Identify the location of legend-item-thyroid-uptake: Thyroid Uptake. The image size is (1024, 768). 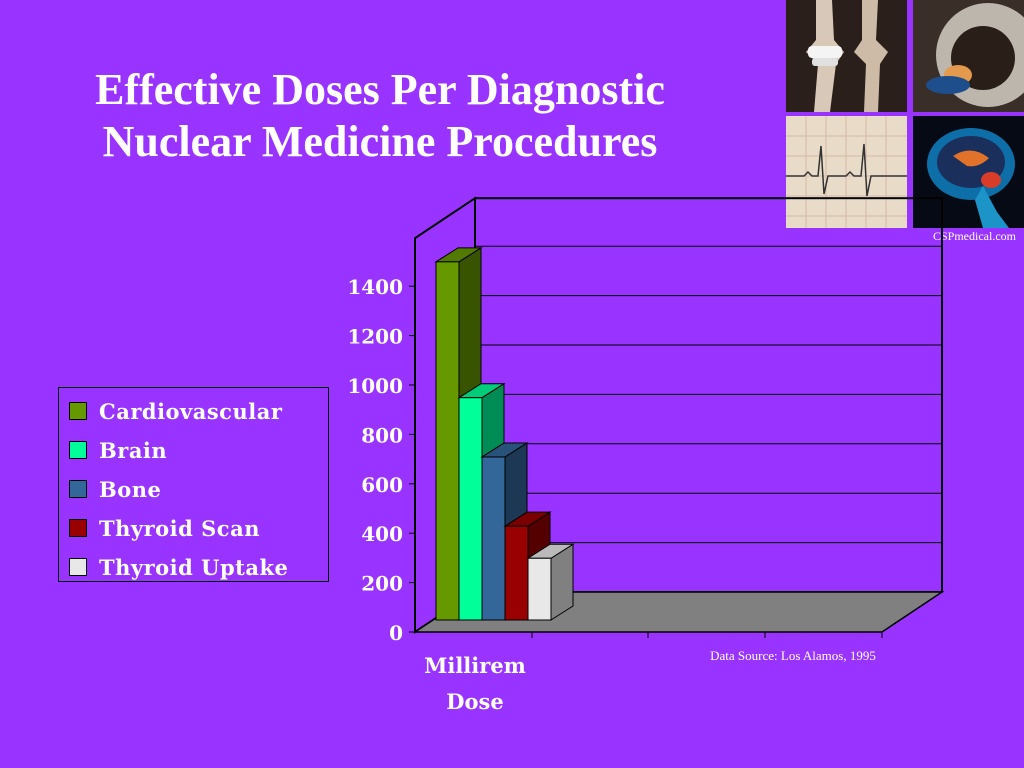
(178, 567).